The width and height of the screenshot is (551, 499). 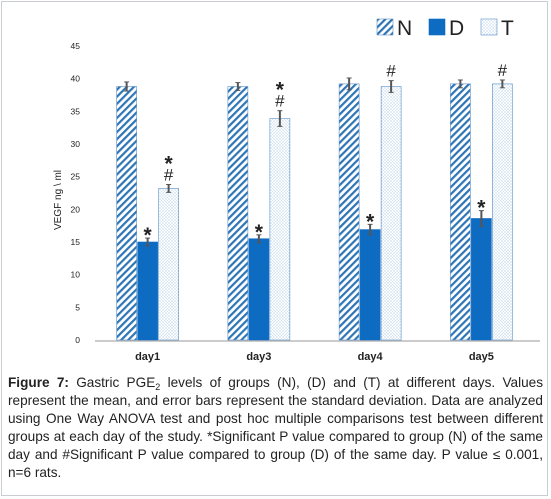 I want to click on y-axis: 0 5 10 15 20 25 30 35 40 45, so click(x=76, y=193).